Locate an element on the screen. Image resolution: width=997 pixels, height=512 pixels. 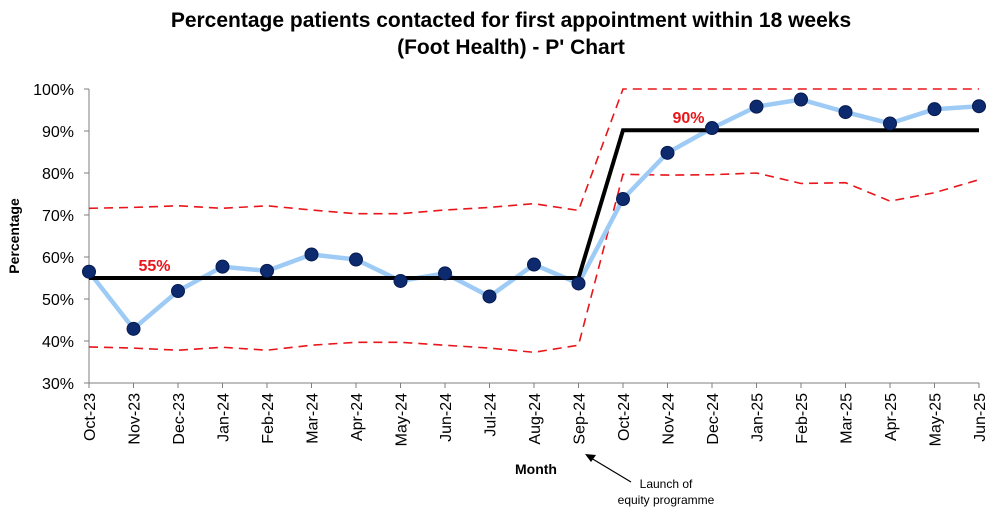
x-tick-label: Nov-23 is located at coordinates (135, 419).